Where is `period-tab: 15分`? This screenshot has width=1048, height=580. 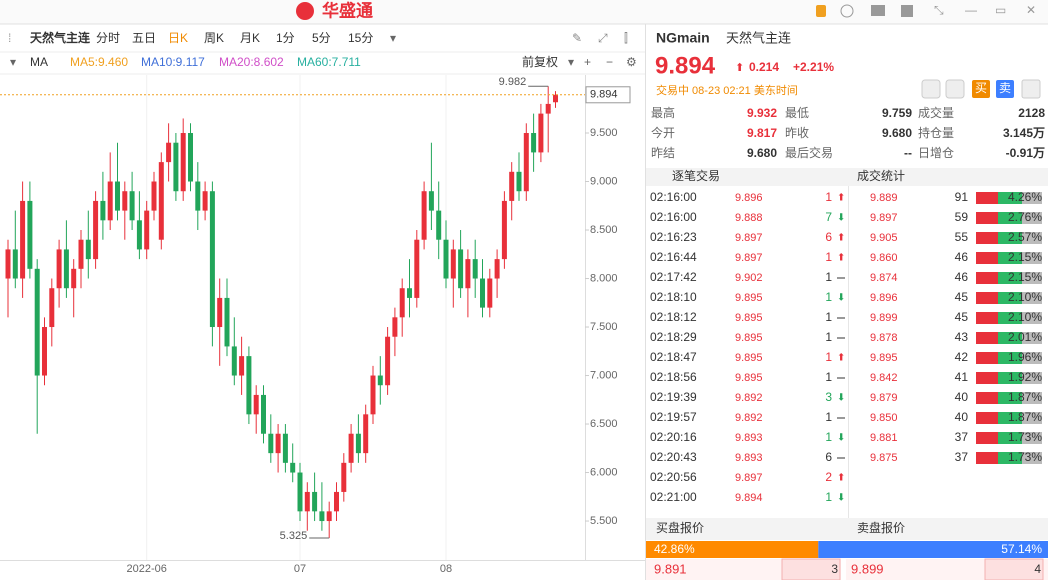 period-tab: 15分 is located at coordinates (360, 38).